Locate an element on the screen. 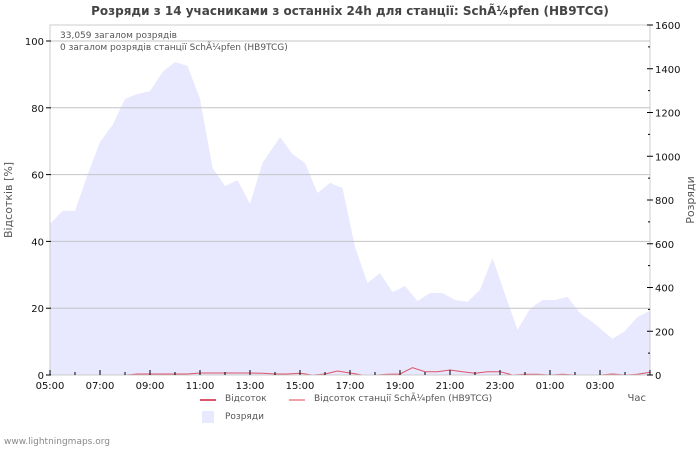 This screenshot has height=450, width=700. y-left-tick-label: 20 is located at coordinates (37, 309).